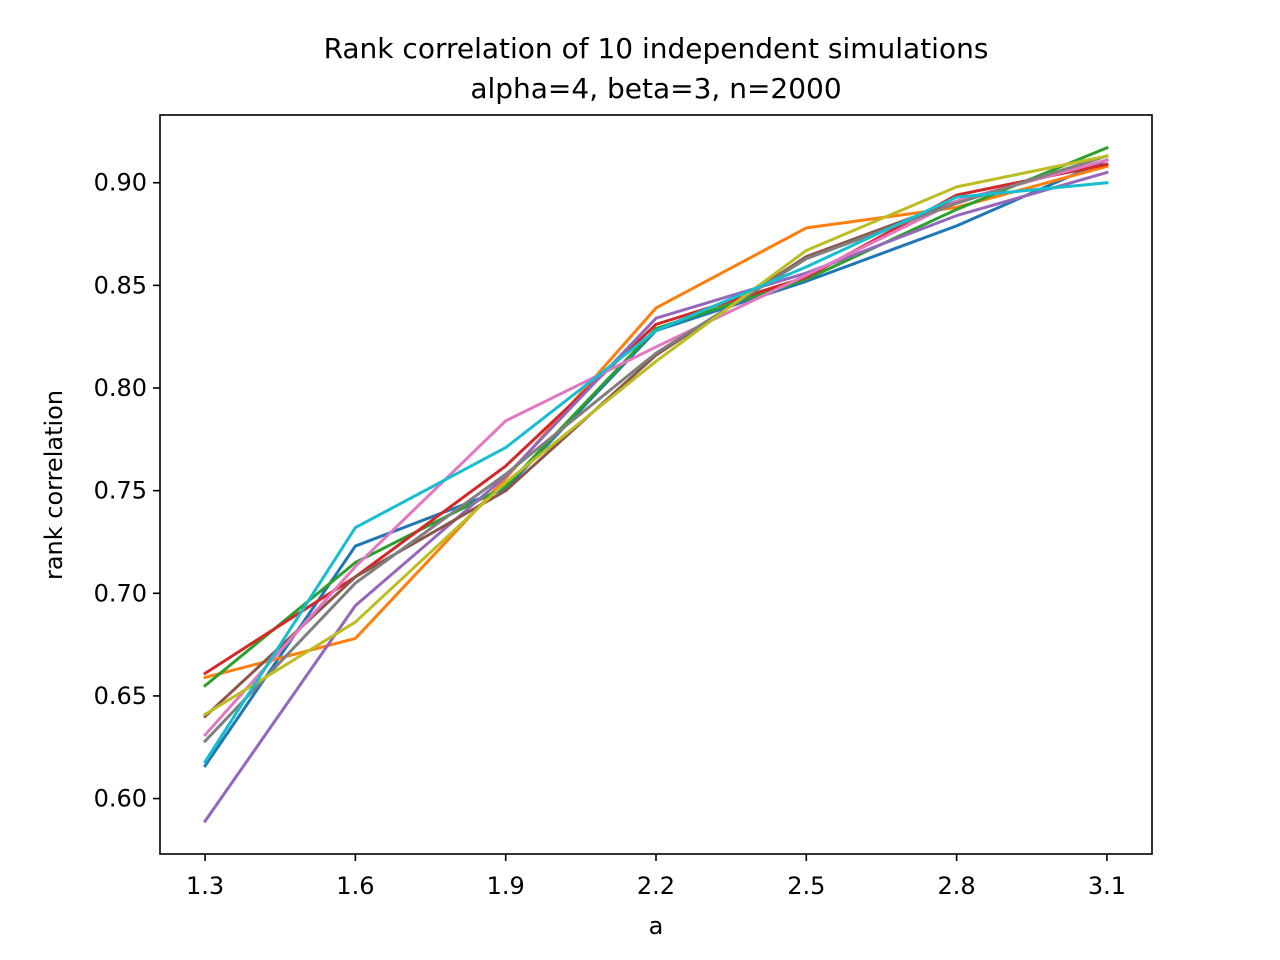  I want to click on x-tick-label: 3.1, so click(1107, 886).